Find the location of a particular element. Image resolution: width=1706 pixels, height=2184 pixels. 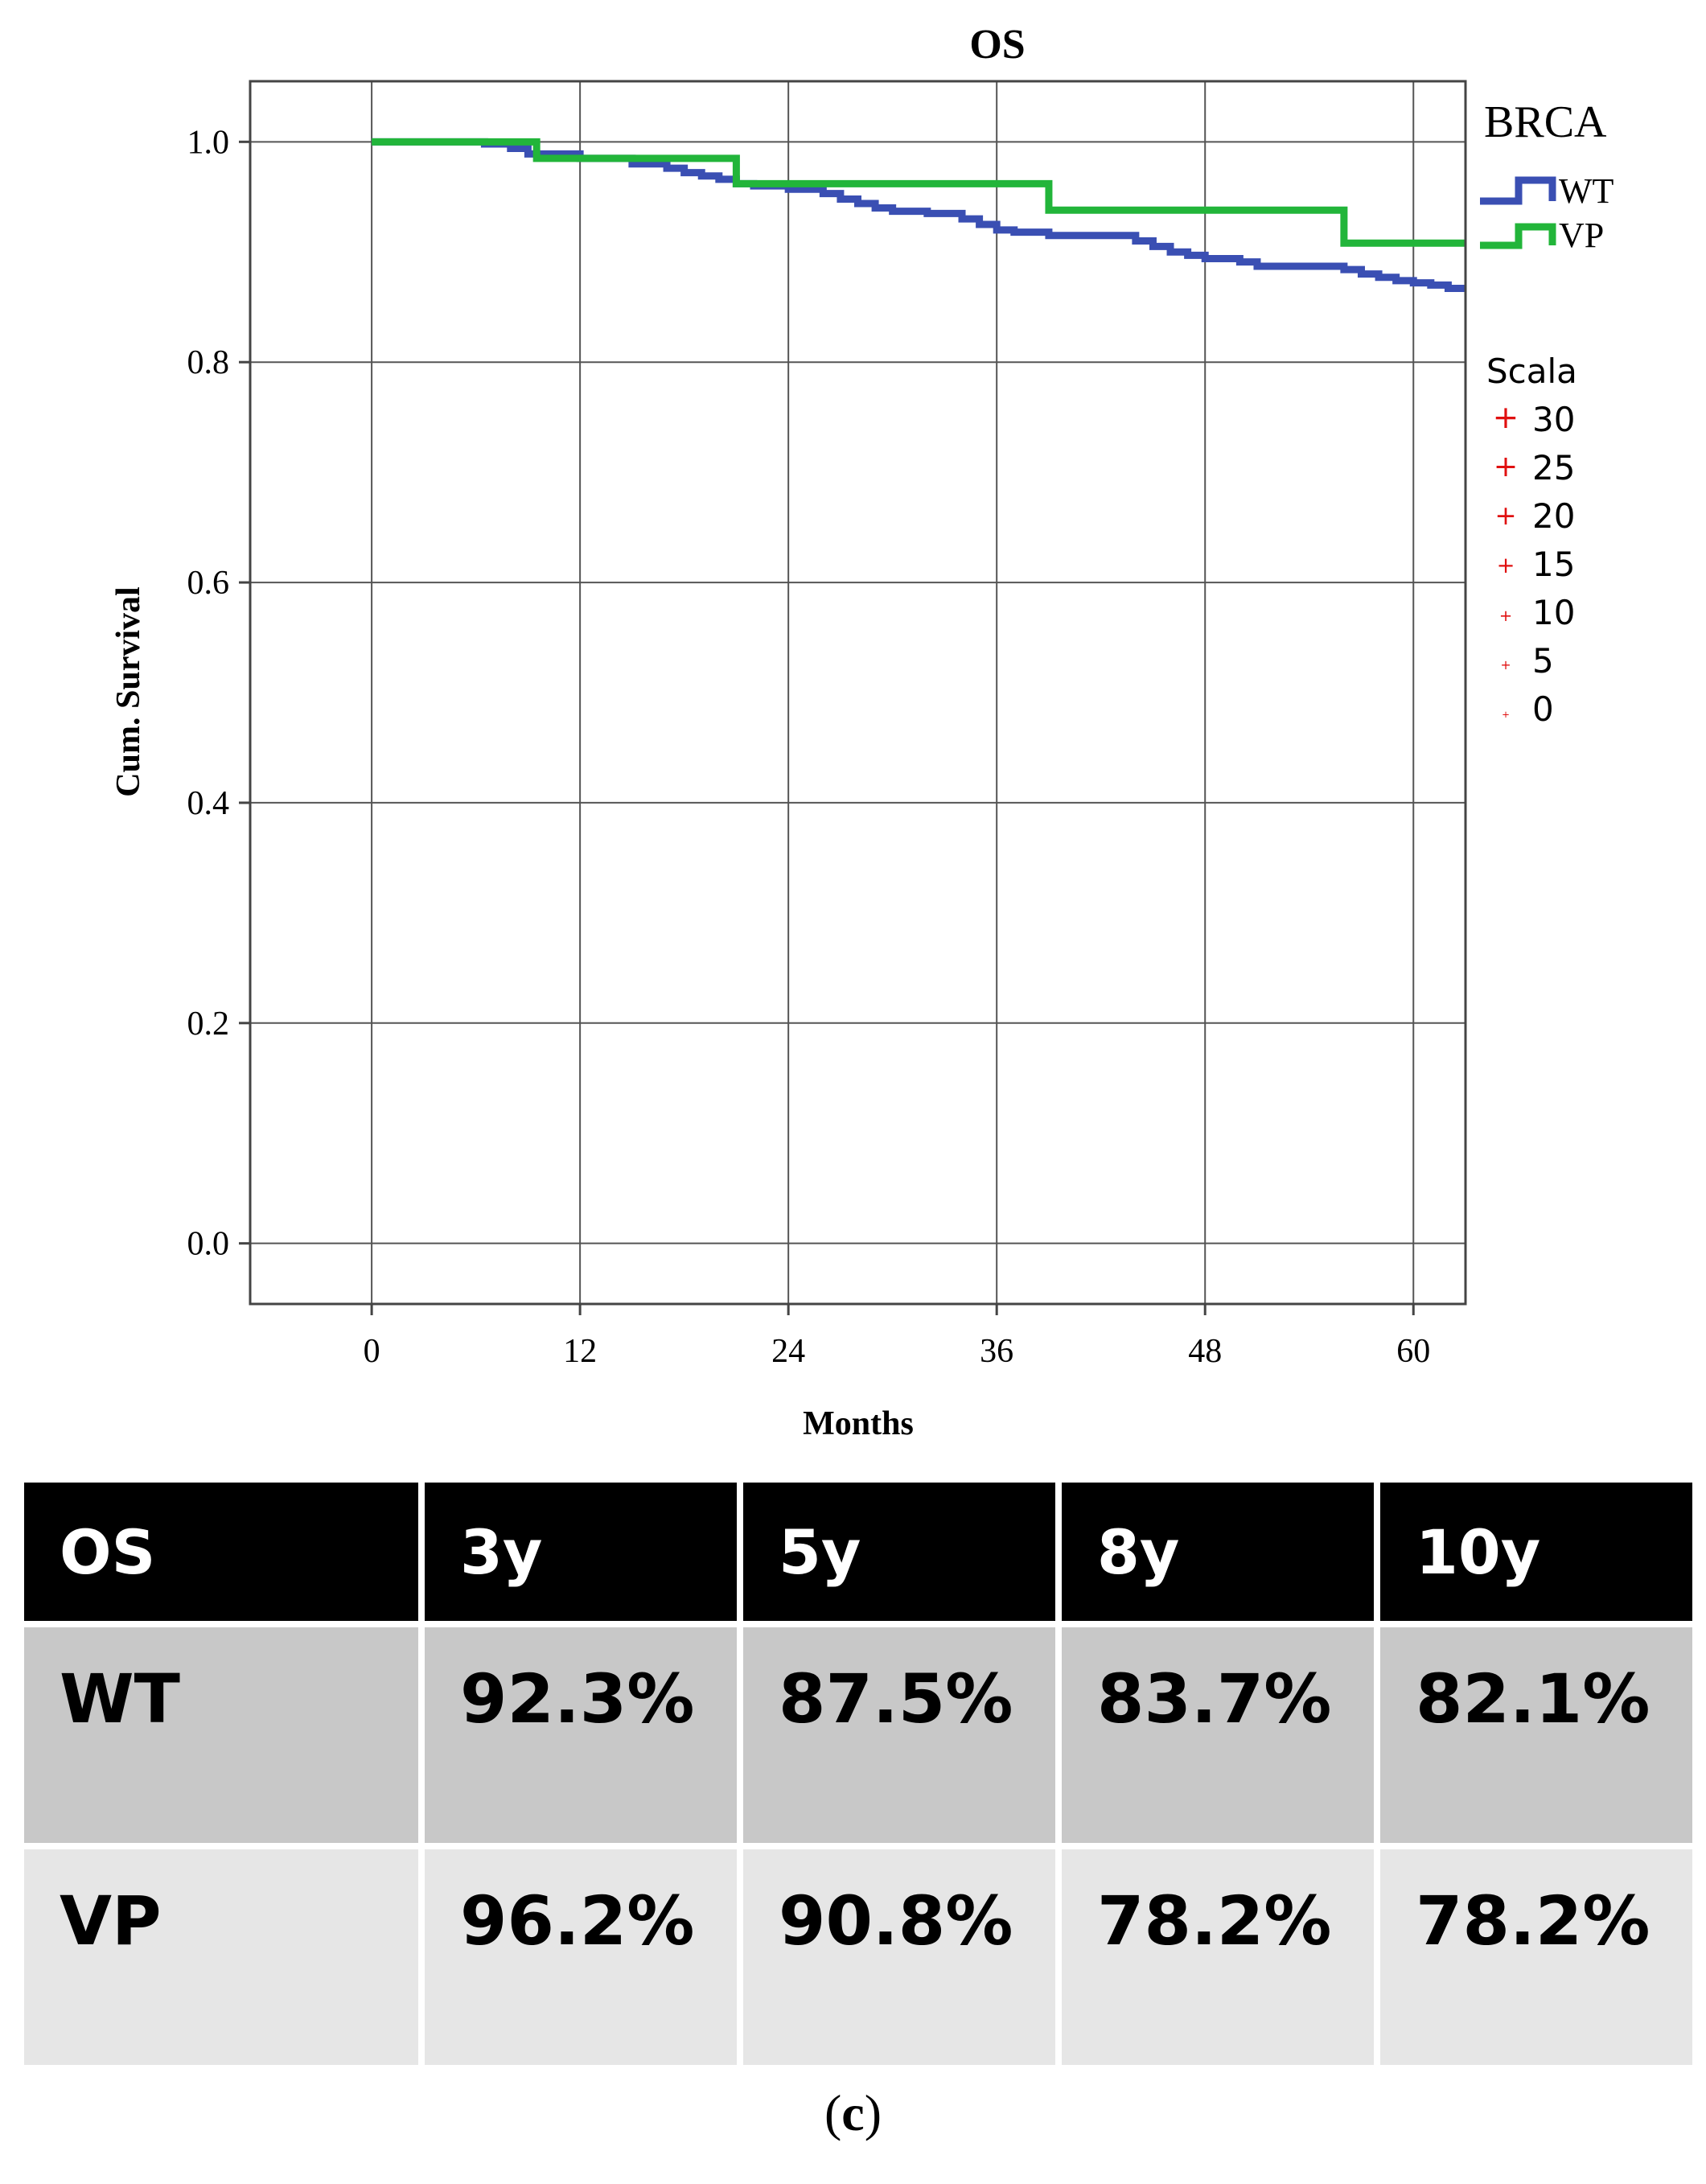

legend: BRCA WT VP Scala +30 + 25 + 20 + 15 + 10 + 5 + 0 is located at coordinates (1547, 413).